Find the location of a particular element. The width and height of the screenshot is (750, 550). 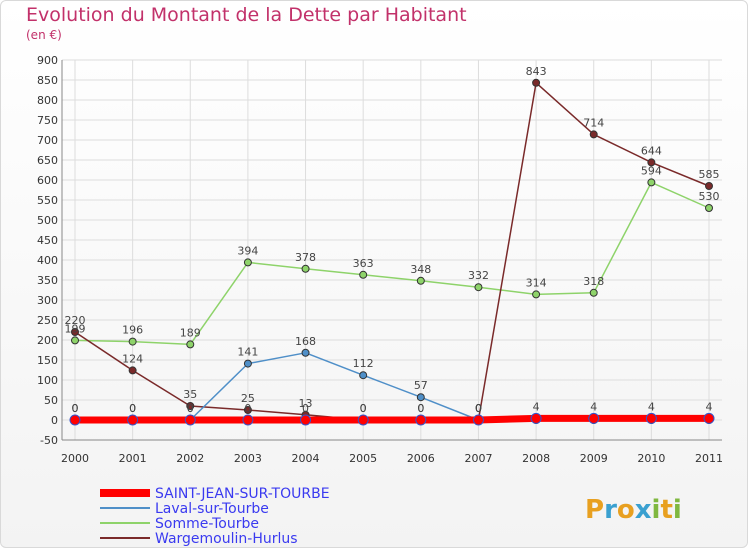

y-tick-label: 550 is located at coordinates (47, 200).